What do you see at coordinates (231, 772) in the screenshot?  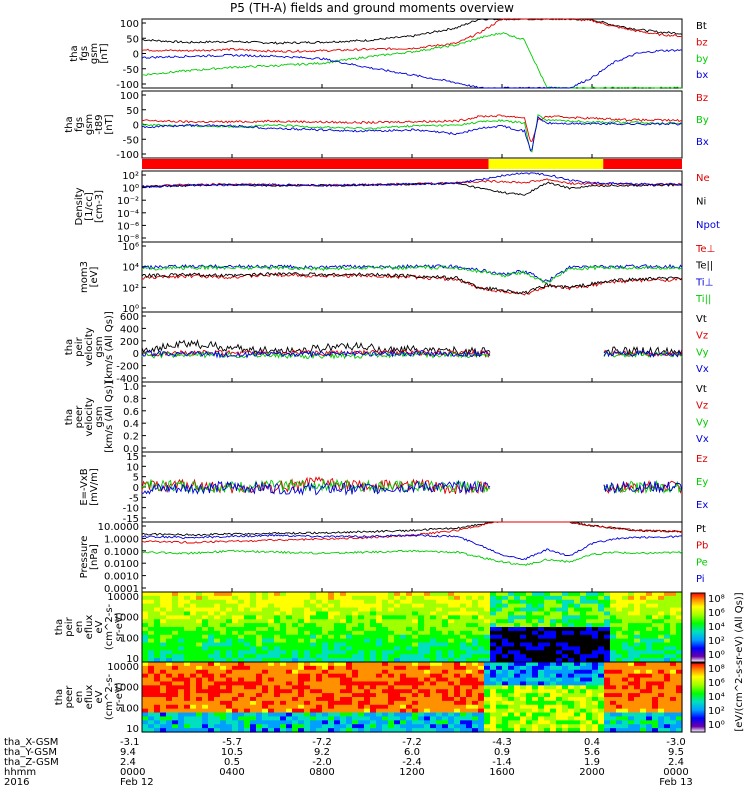 I see `x-row-value: 0400` at bounding box center [231, 772].